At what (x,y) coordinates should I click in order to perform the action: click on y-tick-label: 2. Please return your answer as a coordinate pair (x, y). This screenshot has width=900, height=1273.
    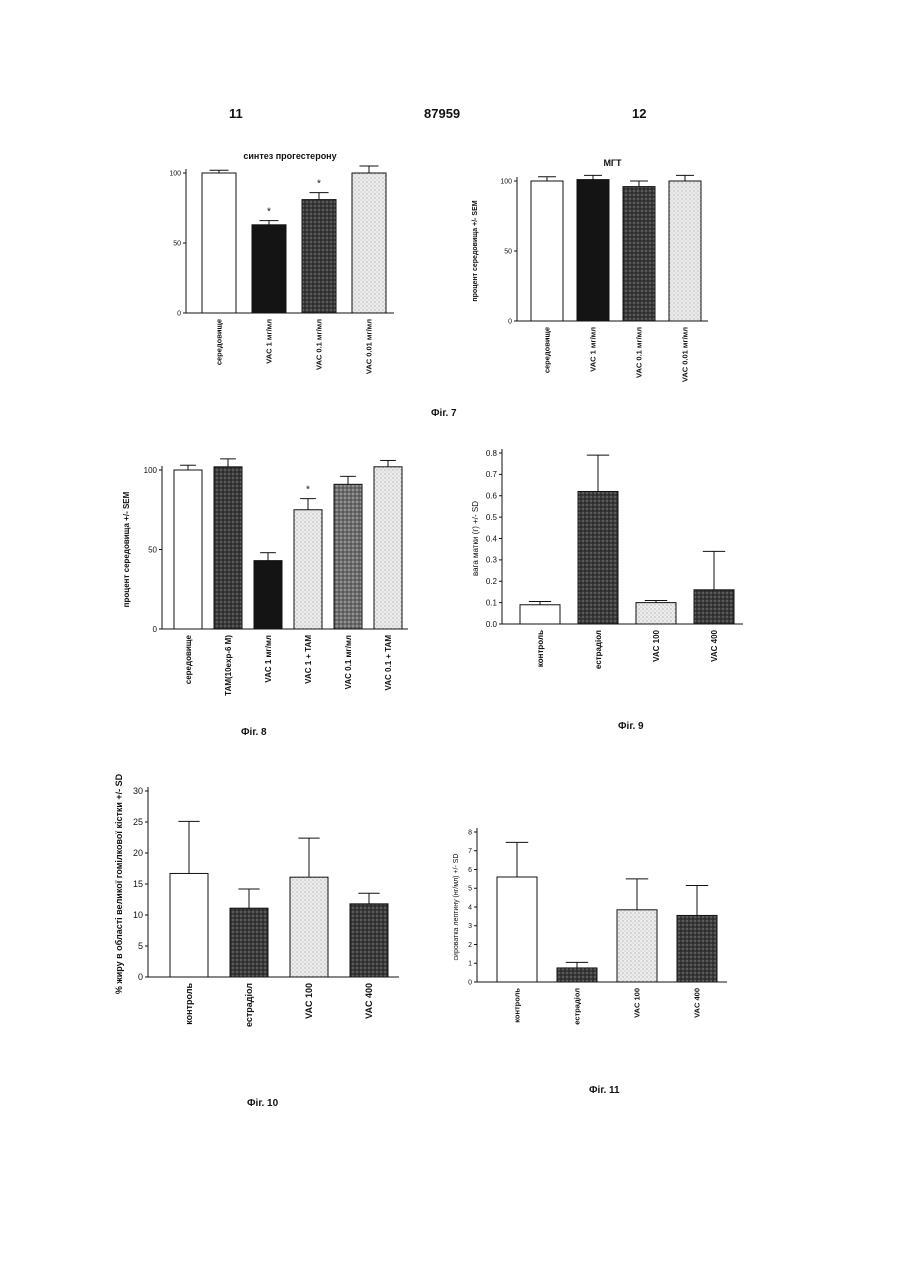
    Looking at the image, I should click on (470, 945).